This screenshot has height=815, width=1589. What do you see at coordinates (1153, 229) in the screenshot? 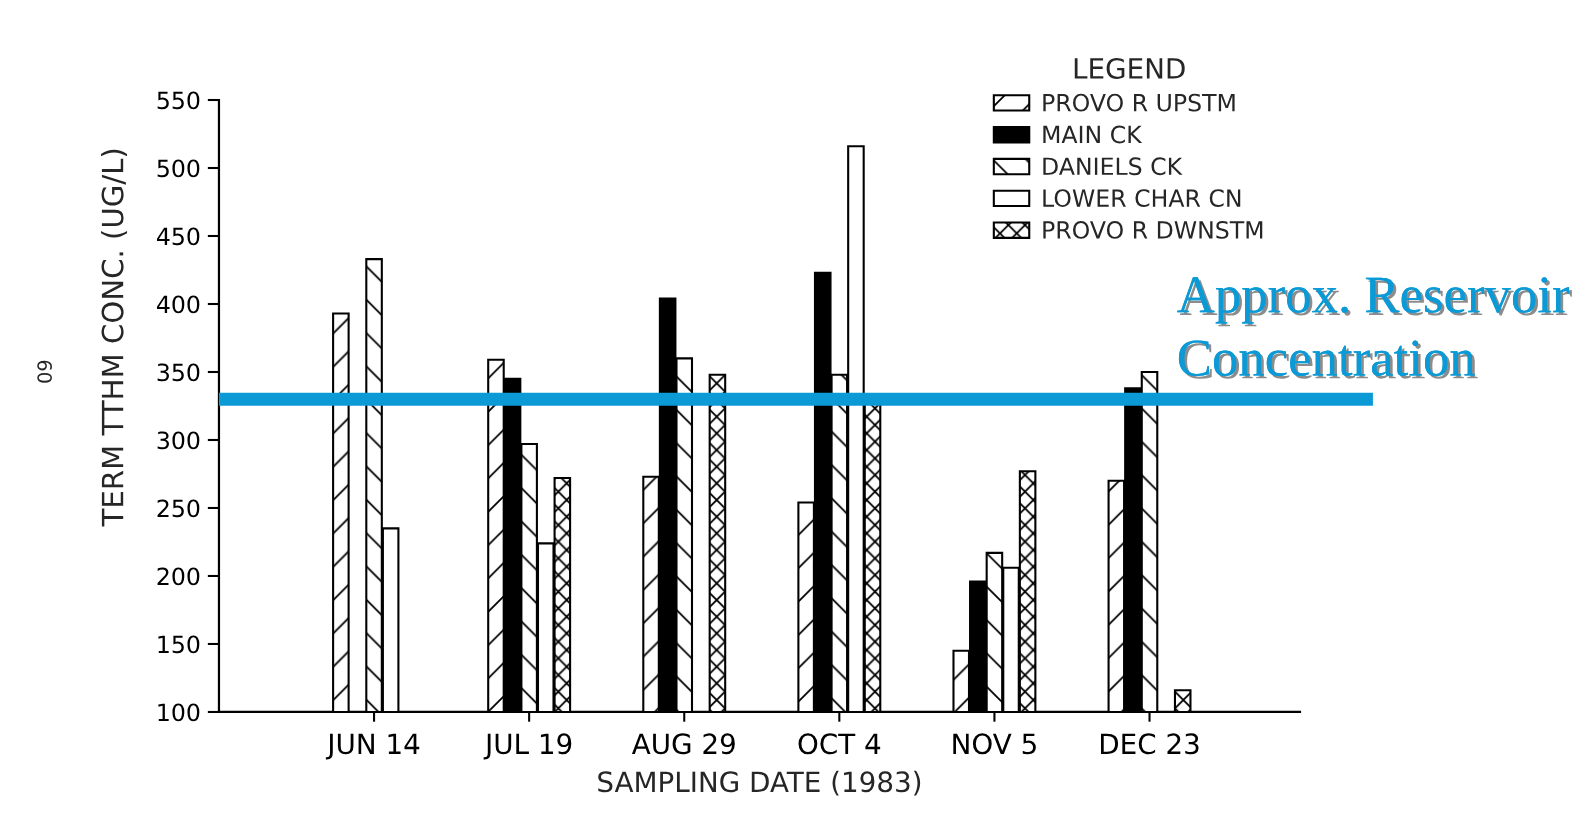
I see `legend-label: PROVO R DWNSTM` at bounding box center [1153, 229].